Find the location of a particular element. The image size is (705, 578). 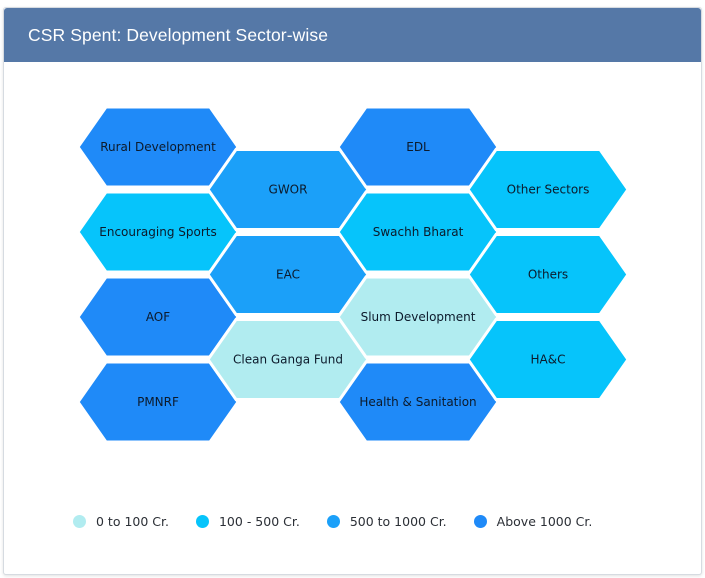

hex-label: Clean Ganga Fund is located at coordinates (288, 360).